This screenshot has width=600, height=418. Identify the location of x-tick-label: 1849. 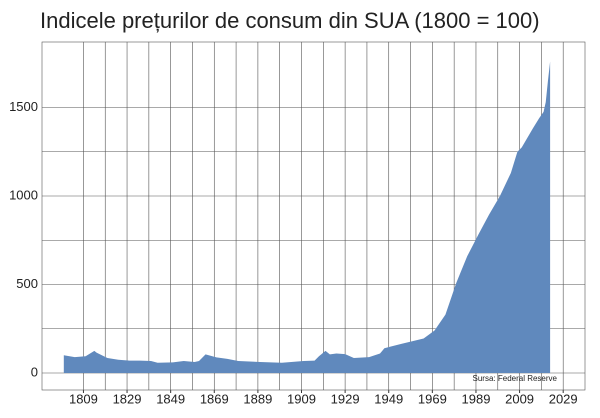
(170, 398).